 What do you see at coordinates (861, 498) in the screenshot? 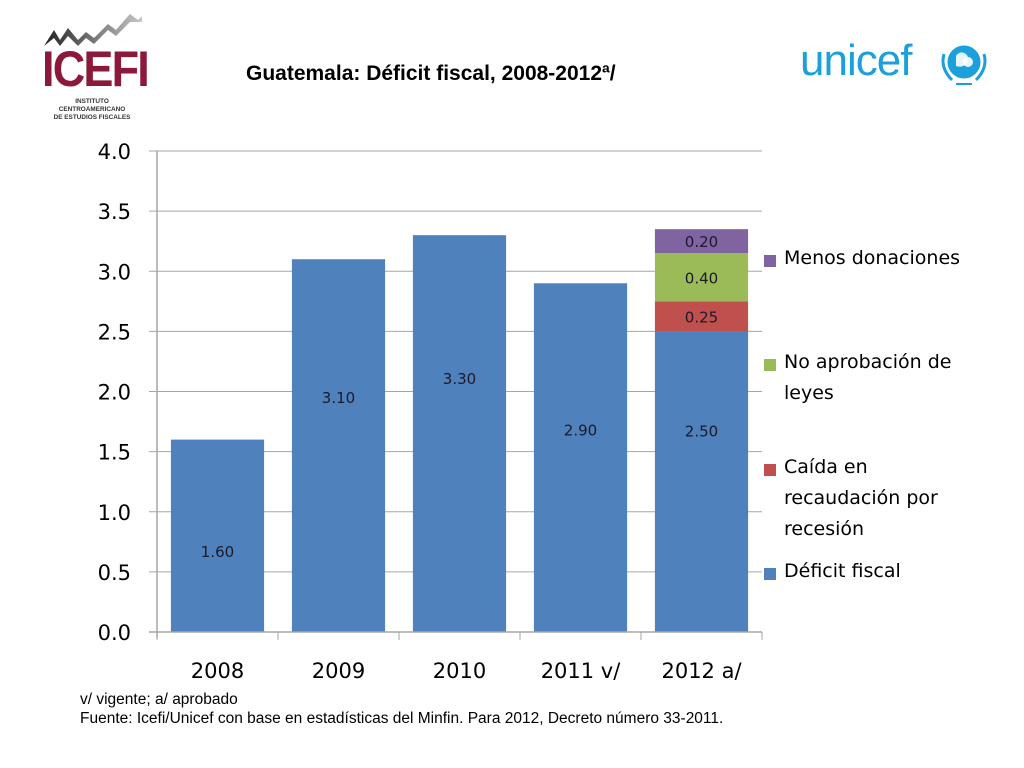
I see `legend-label: Caída en recaudación por recesión` at bounding box center [861, 498].